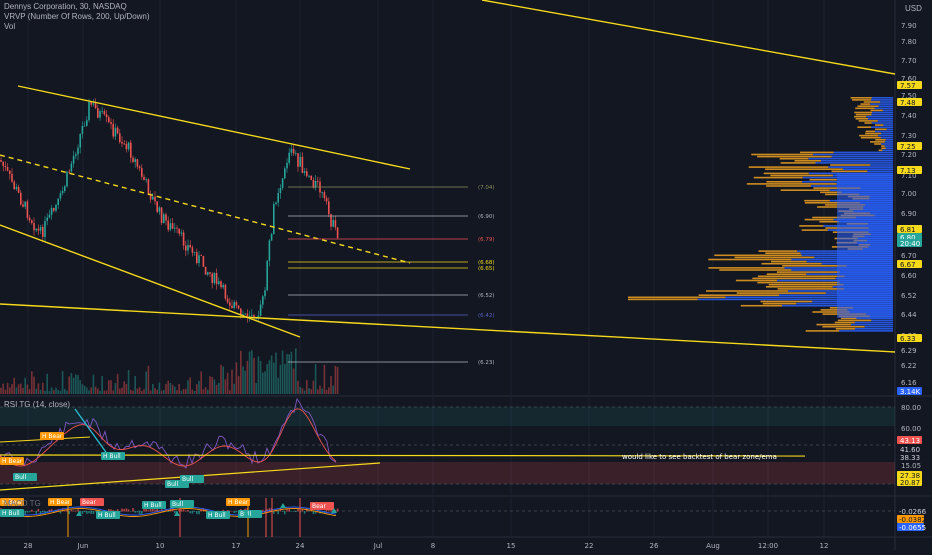 The image size is (932, 555). I want to click on candlestick-series, so click(169, 210).